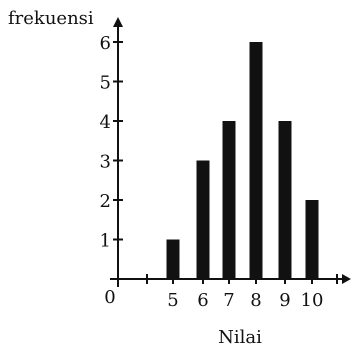  Describe the element at coordinates (105, 142) in the screenshot. I see `y-tick-labels: 1 2 3 4 5 6` at that location.